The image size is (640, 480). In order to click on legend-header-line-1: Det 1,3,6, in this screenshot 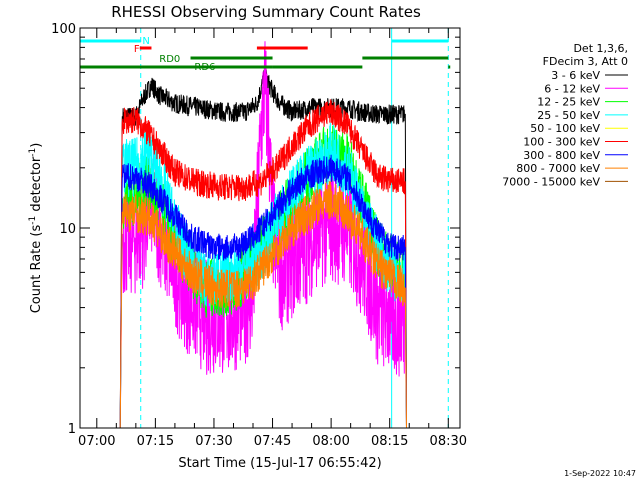, I will do `click(600, 48)`.